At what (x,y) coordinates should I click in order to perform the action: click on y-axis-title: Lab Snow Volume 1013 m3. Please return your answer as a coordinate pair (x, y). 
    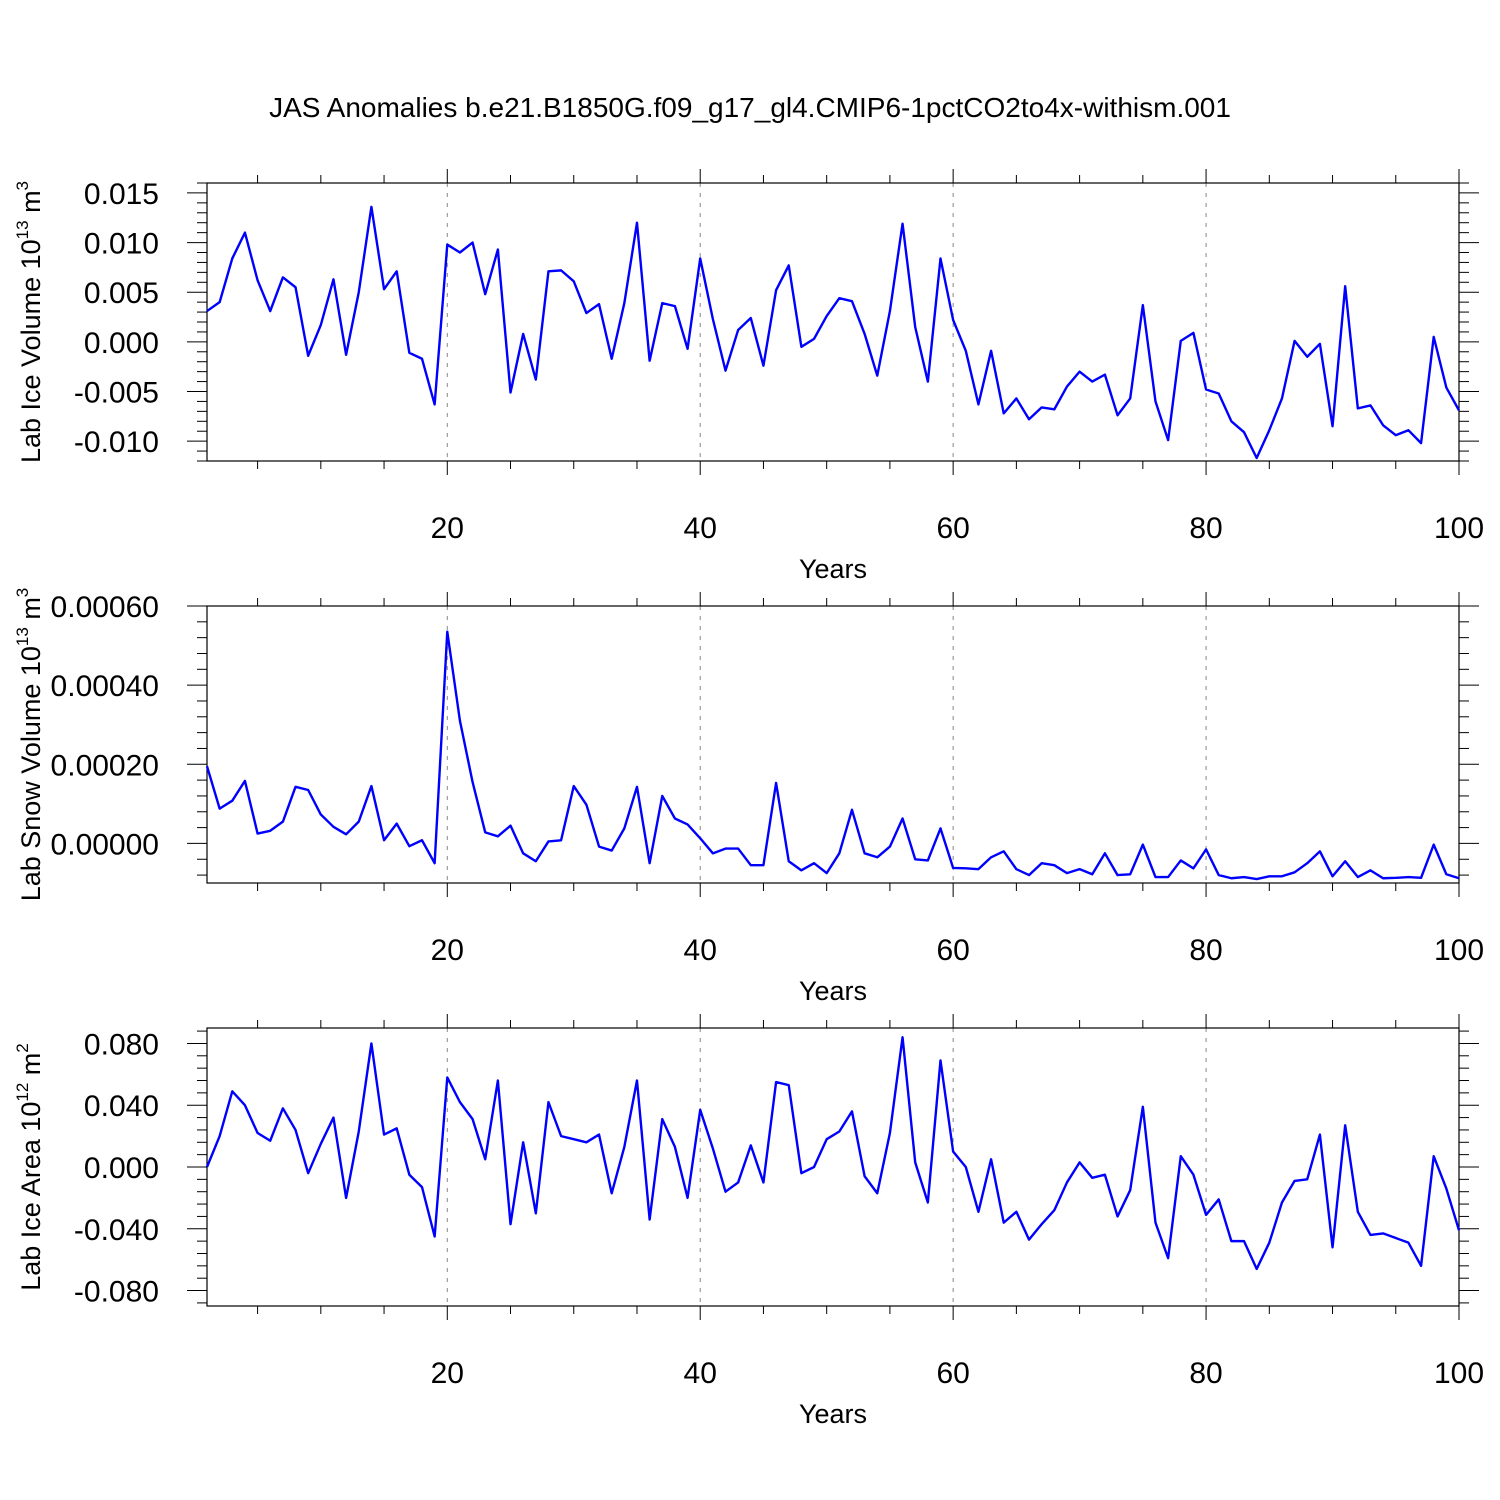
    Looking at the image, I should click on (29, 745).